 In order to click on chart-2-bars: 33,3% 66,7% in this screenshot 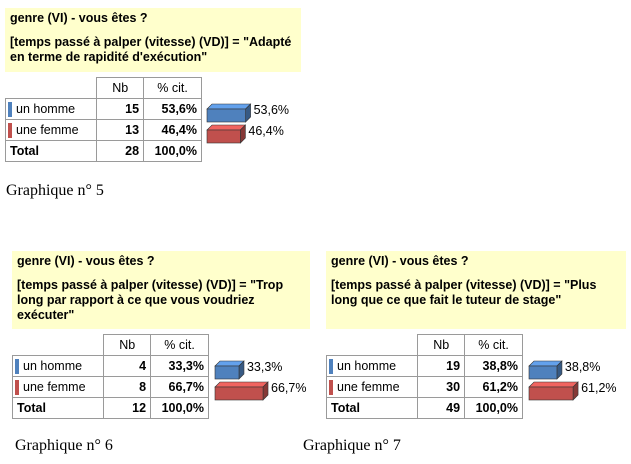, I will do `click(260, 380)`.